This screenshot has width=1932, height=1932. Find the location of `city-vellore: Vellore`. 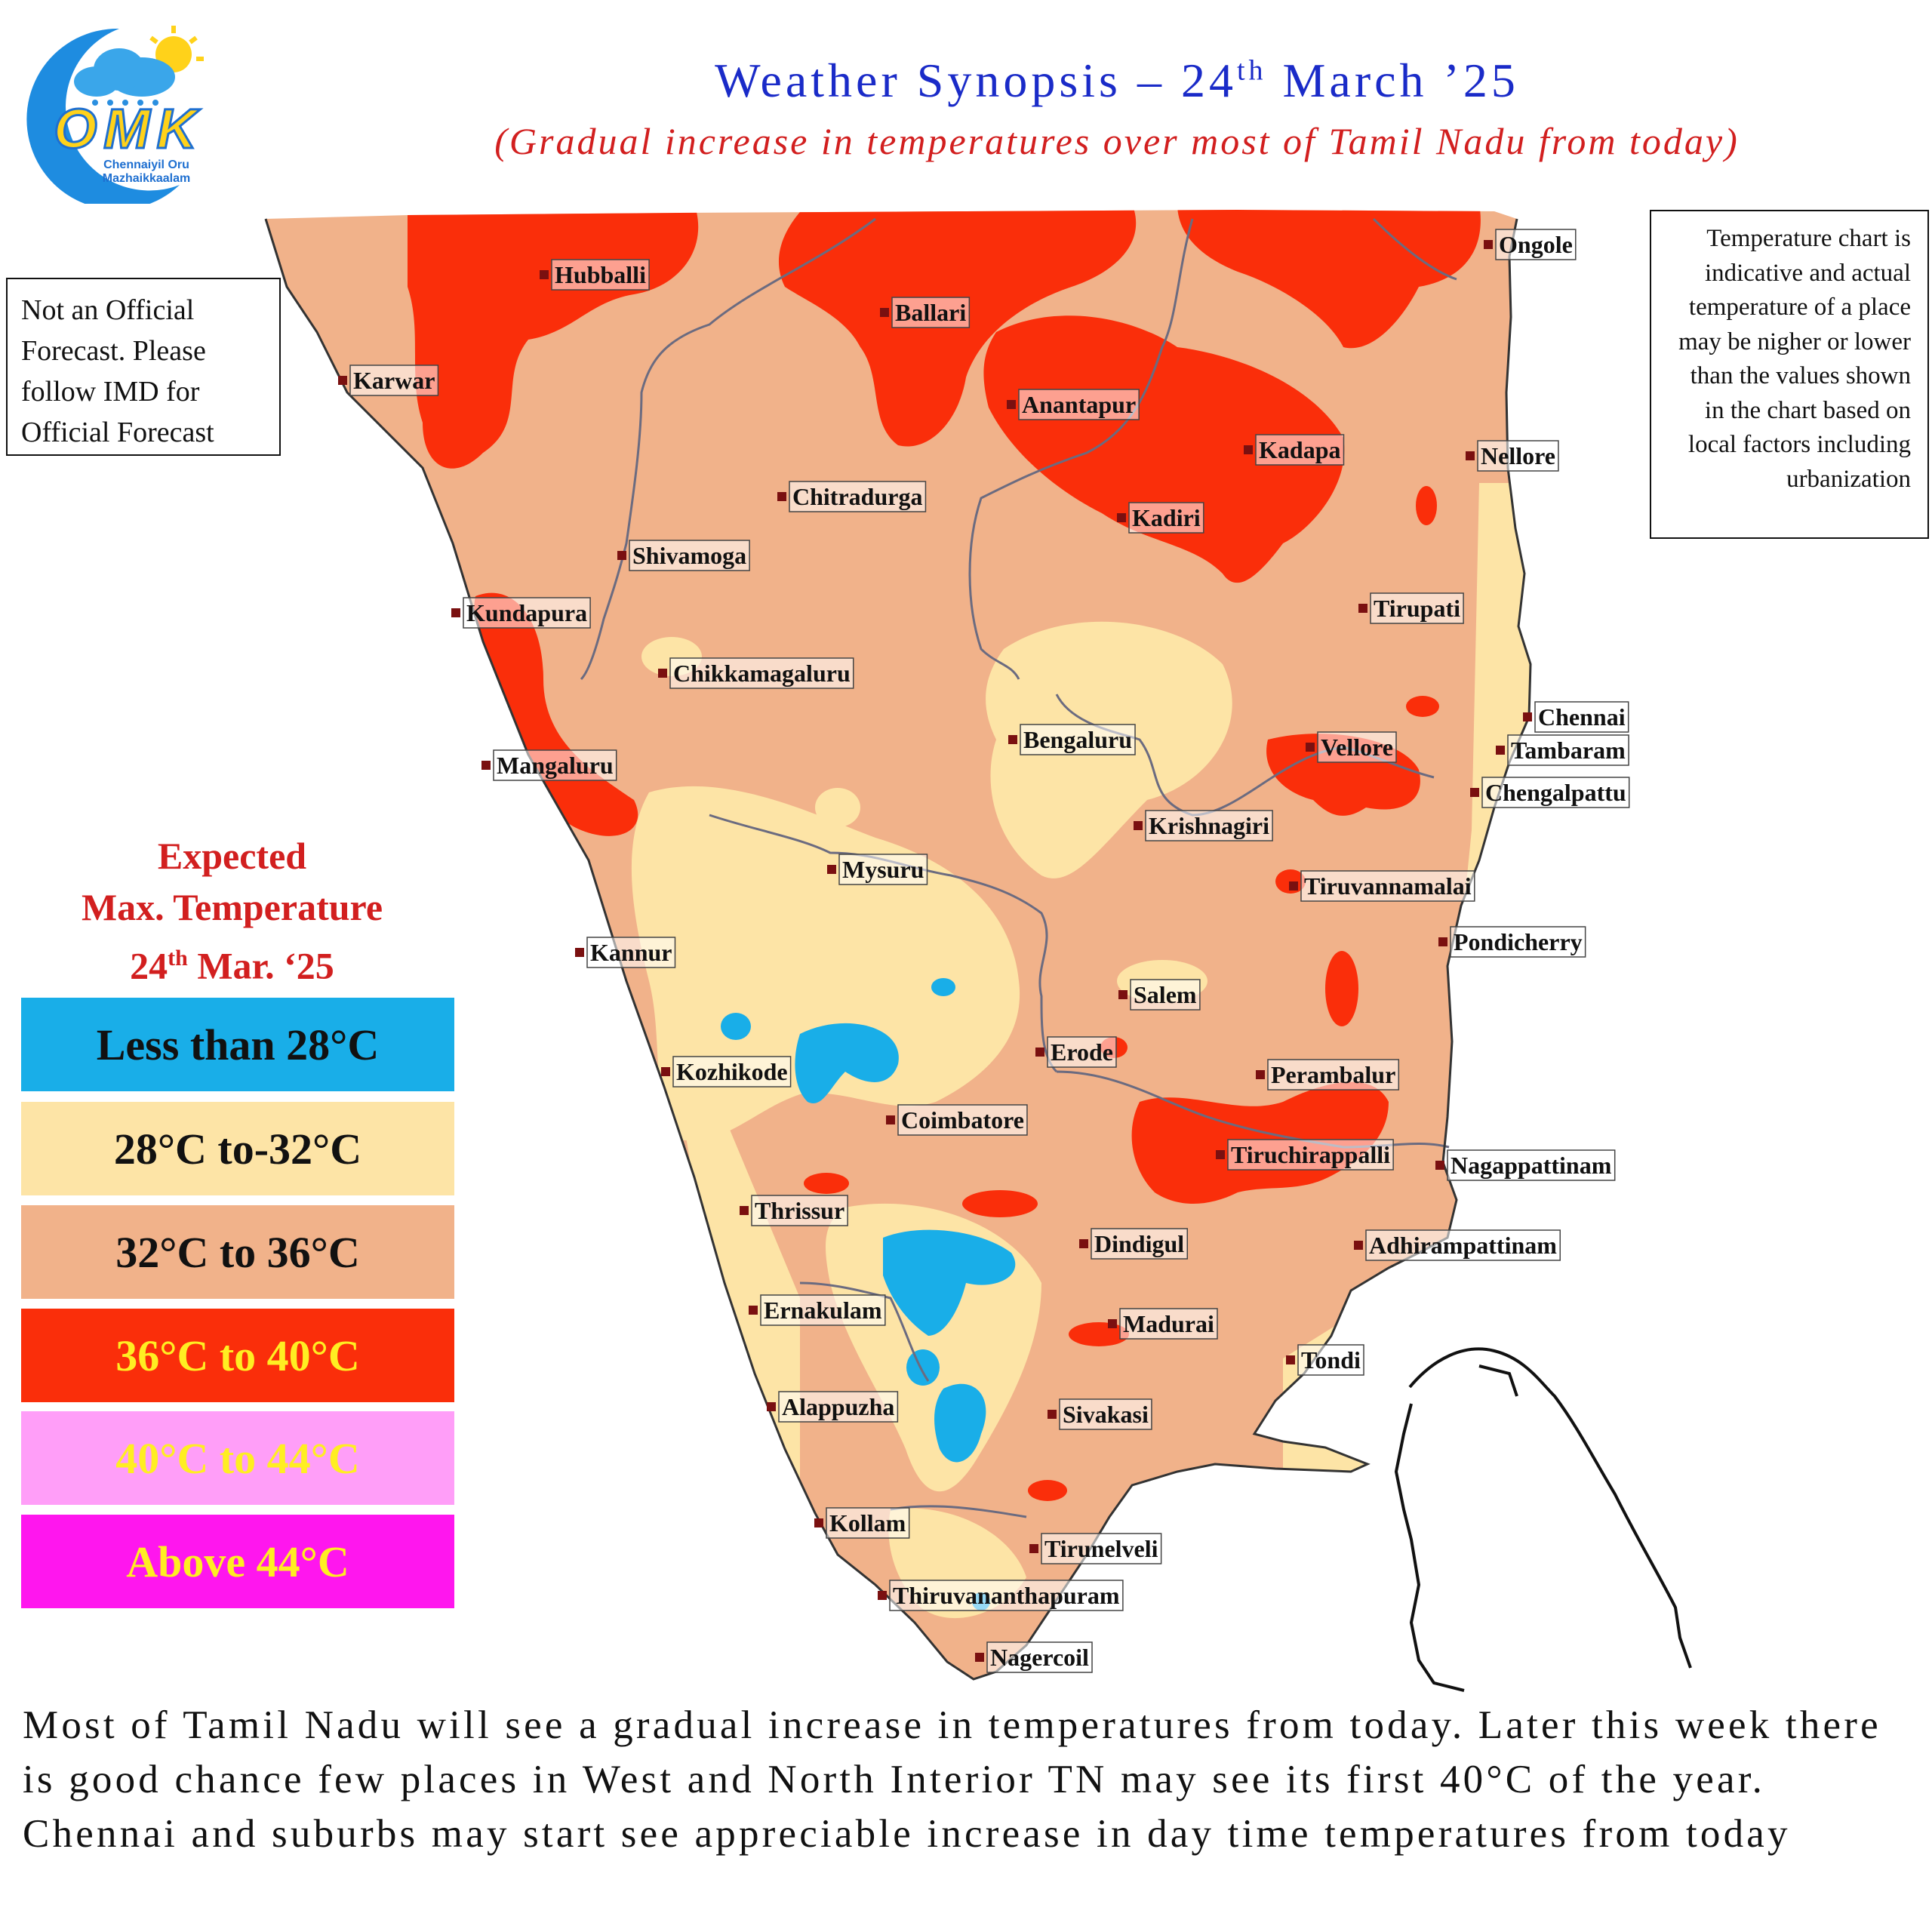

city-vellore: Vellore is located at coordinates (1351, 747).